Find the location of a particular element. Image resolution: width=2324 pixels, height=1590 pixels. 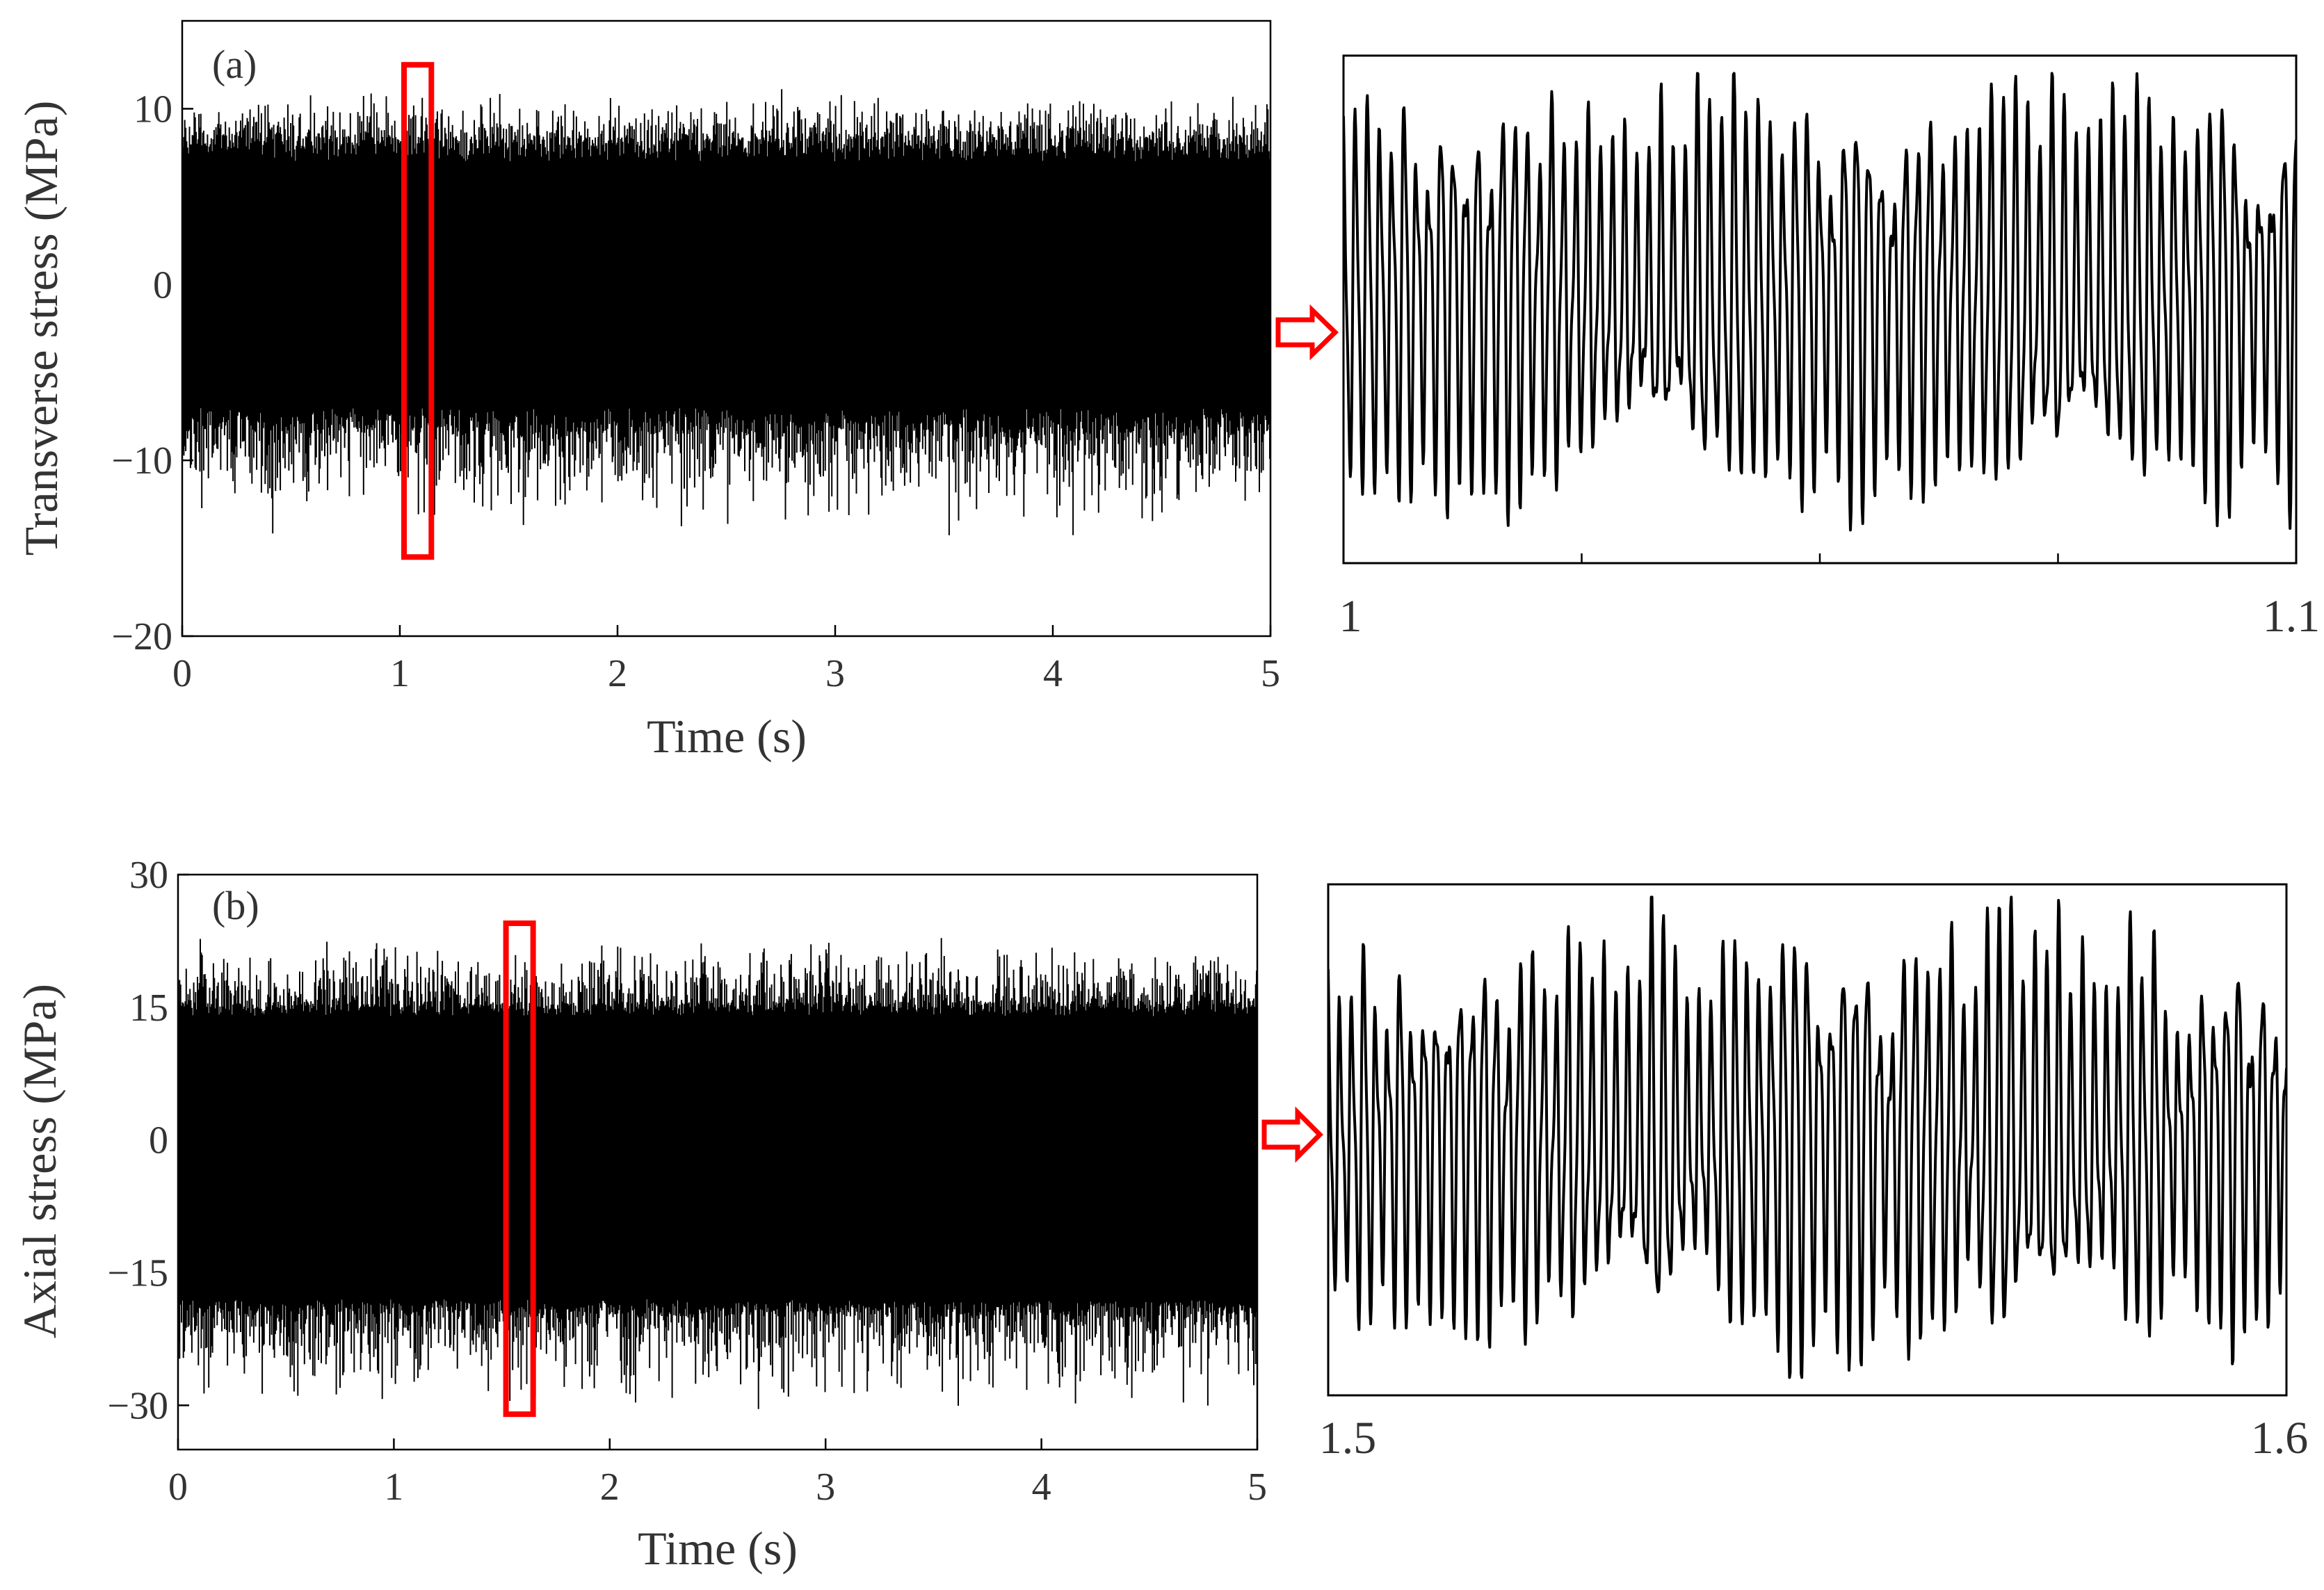

panel-a-y-ticks: 10 0 −10 −20 is located at coordinates (152, 373).